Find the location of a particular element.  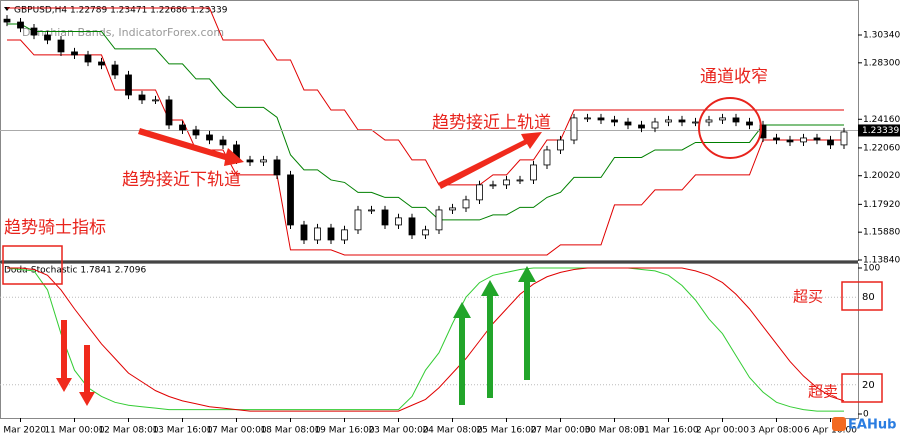

y-tick-label: 1.28300 is located at coordinates (881, 63).